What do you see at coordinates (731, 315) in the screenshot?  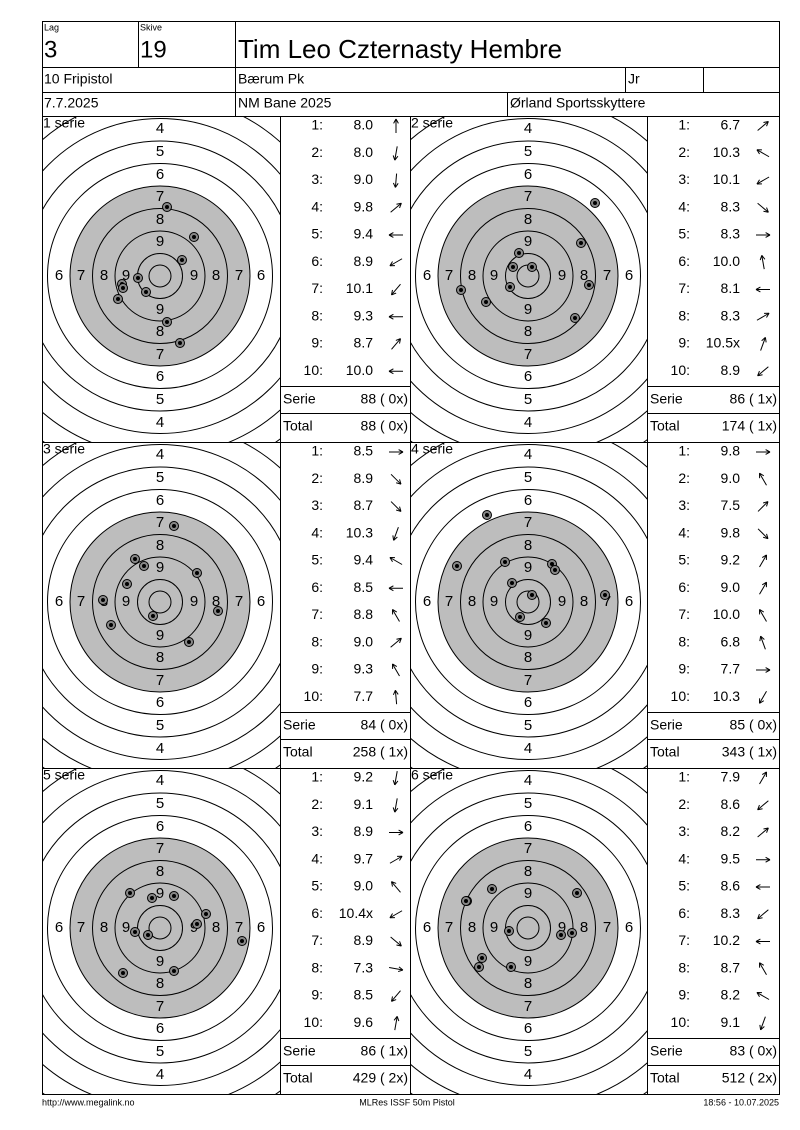 I see `shot-value: 8.3` at bounding box center [731, 315].